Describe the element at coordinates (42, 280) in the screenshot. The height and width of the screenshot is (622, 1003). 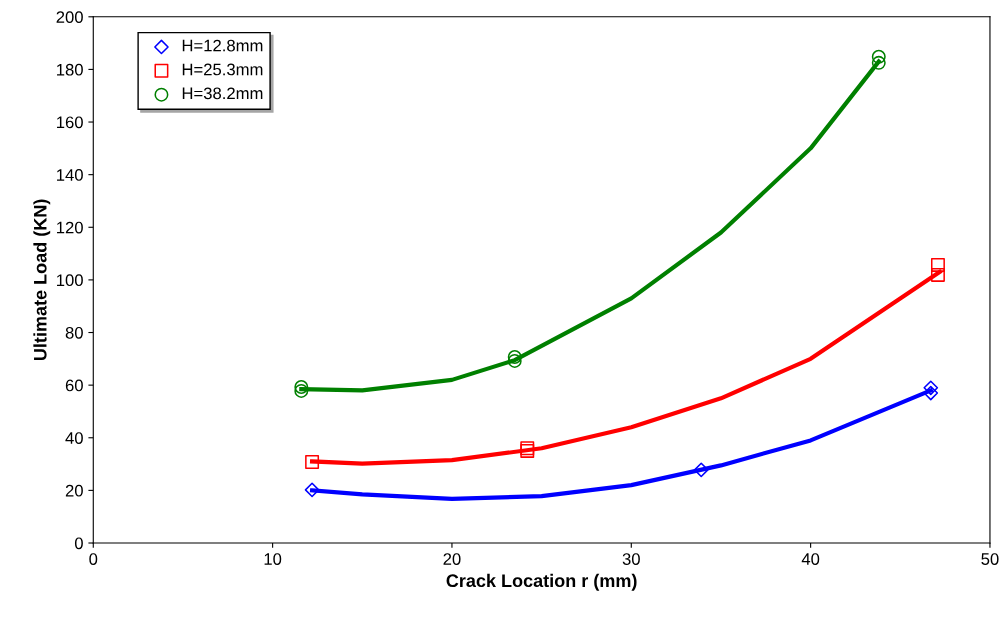
I see `y-axis-title: Ultimate Load (KN)` at that location.